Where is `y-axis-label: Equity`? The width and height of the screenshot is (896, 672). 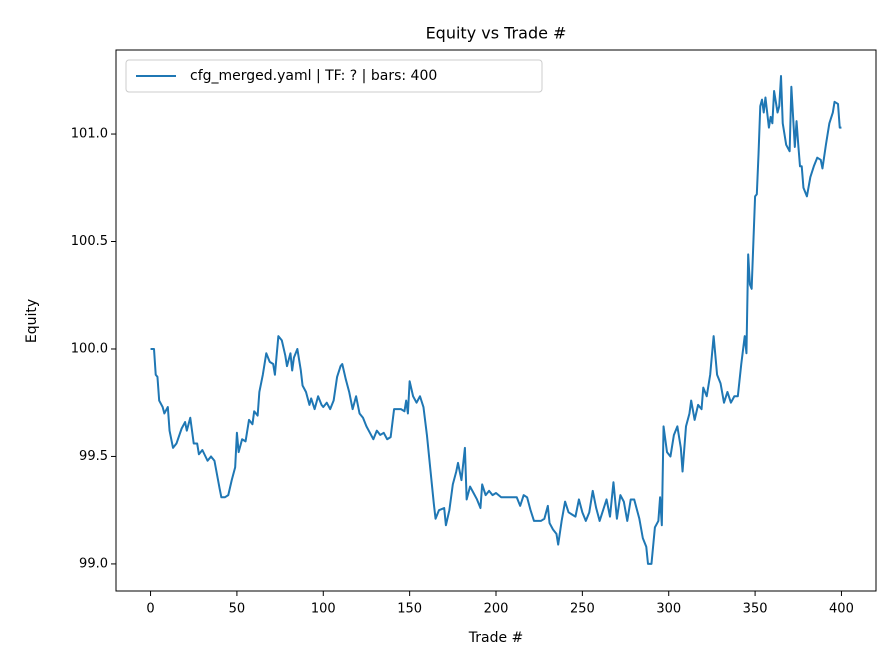 y-axis-label: Equity is located at coordinates (32, 321).